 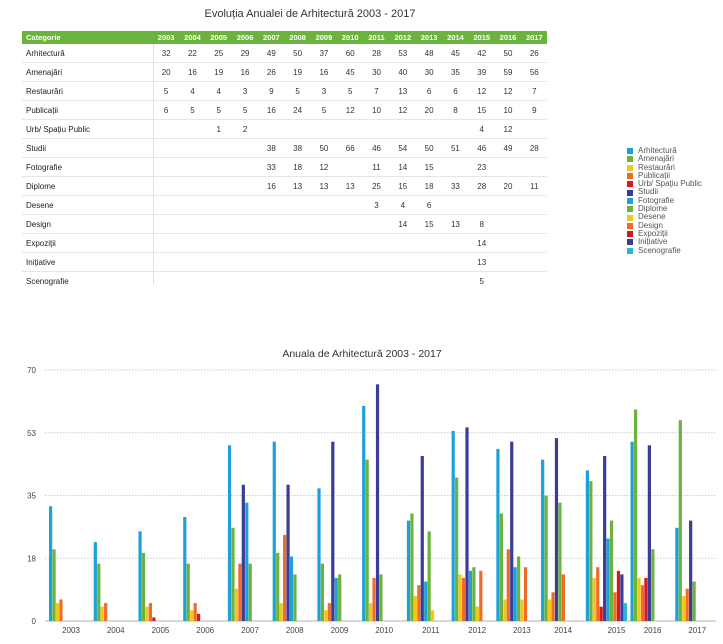 I want to click on row-category-label: Scenografie, so click(x=47, y=281).